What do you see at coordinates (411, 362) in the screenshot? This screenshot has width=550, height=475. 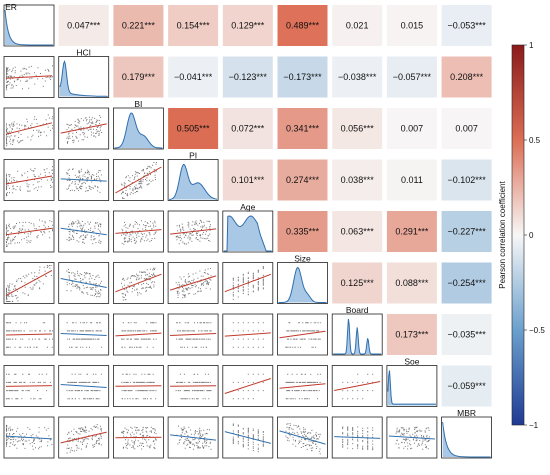 I see `variable-label-soe: Soe` at bounding box center [411, 362].